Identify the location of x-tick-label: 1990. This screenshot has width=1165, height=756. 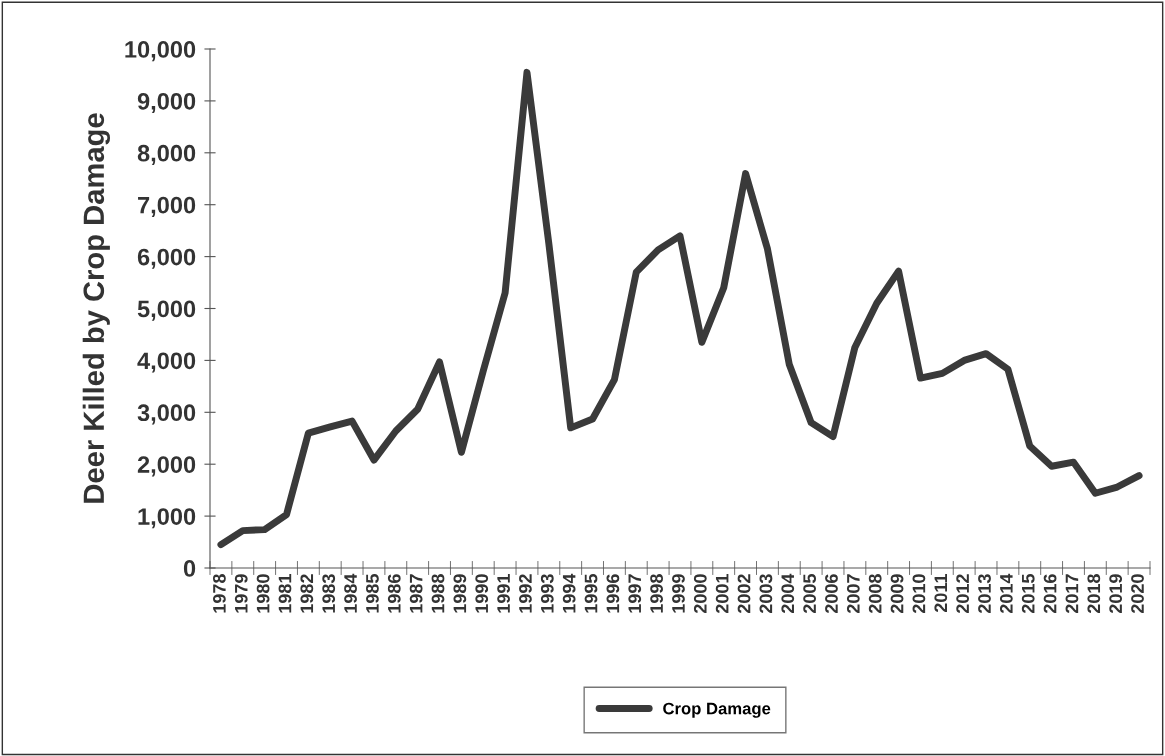
(482, 593).